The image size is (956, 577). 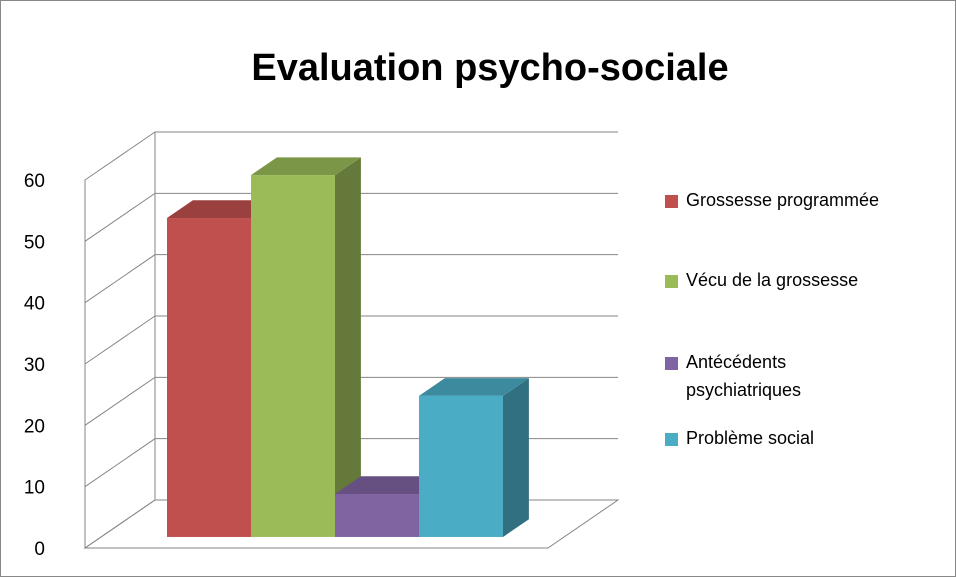 I want to click on y-tick-label: 20, so click(x=34, y=426).